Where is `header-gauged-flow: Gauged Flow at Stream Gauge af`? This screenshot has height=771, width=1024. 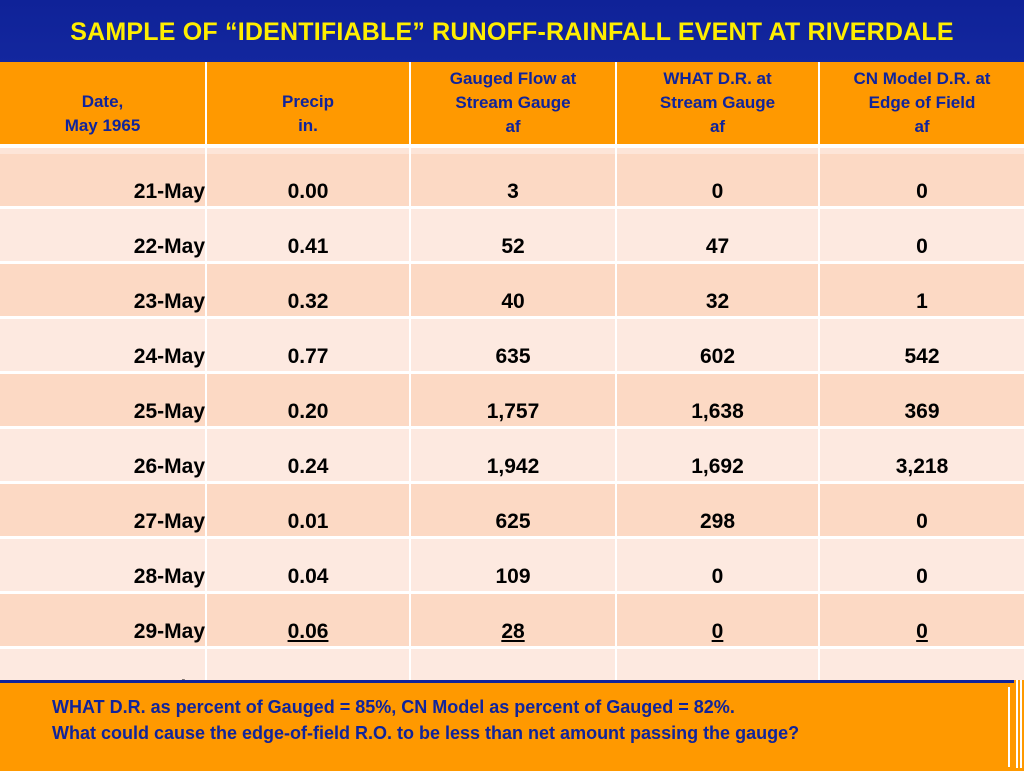
header-gauged-flow: Gauged Flow at Stream Gauge af is located at coordinates (513, 105).